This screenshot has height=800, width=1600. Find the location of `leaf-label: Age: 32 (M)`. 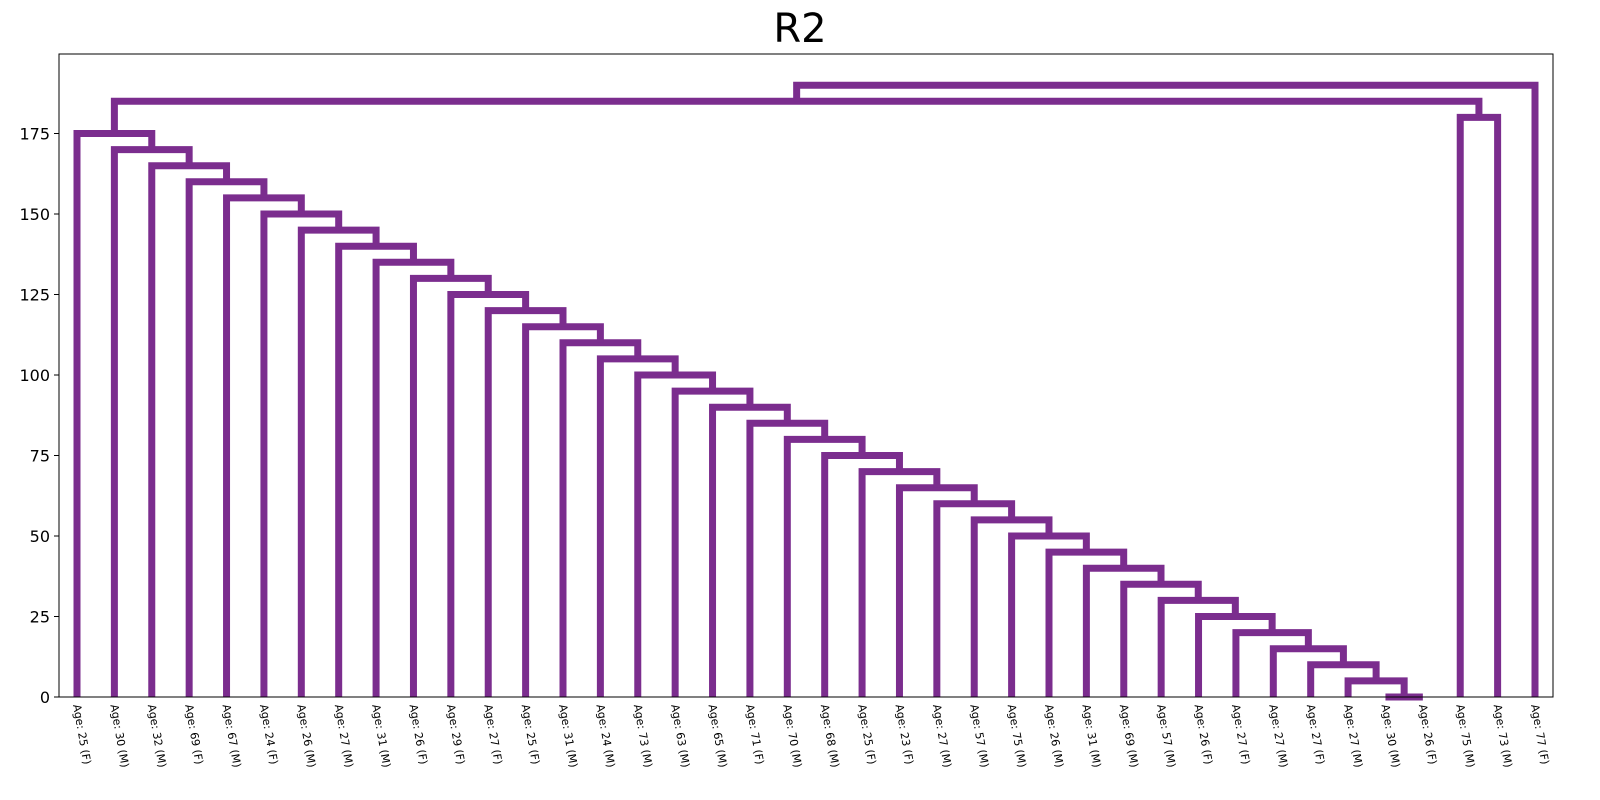

leaf-label: Age: 32 (M) is located at coordinates (157, 735).